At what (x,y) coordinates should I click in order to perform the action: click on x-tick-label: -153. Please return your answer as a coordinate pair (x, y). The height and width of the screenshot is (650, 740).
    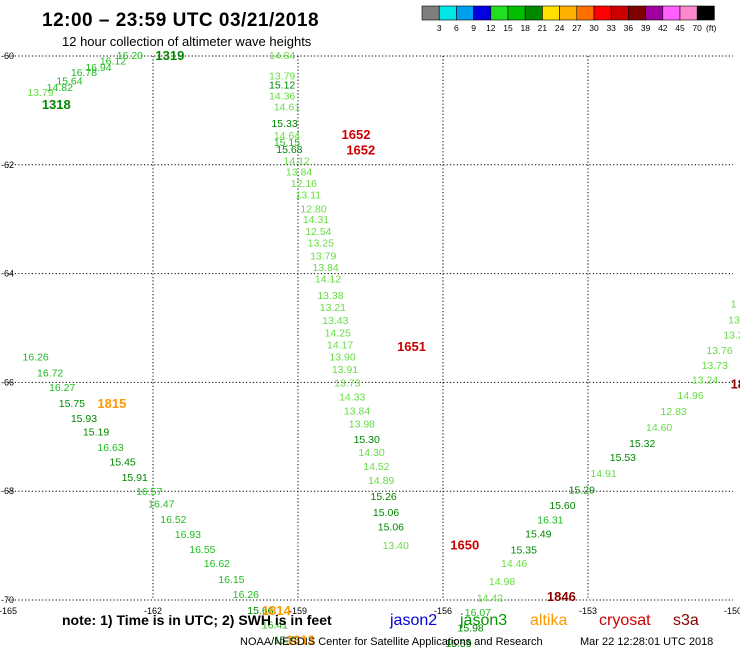
    Looking at the image, I should click on (588, 611).